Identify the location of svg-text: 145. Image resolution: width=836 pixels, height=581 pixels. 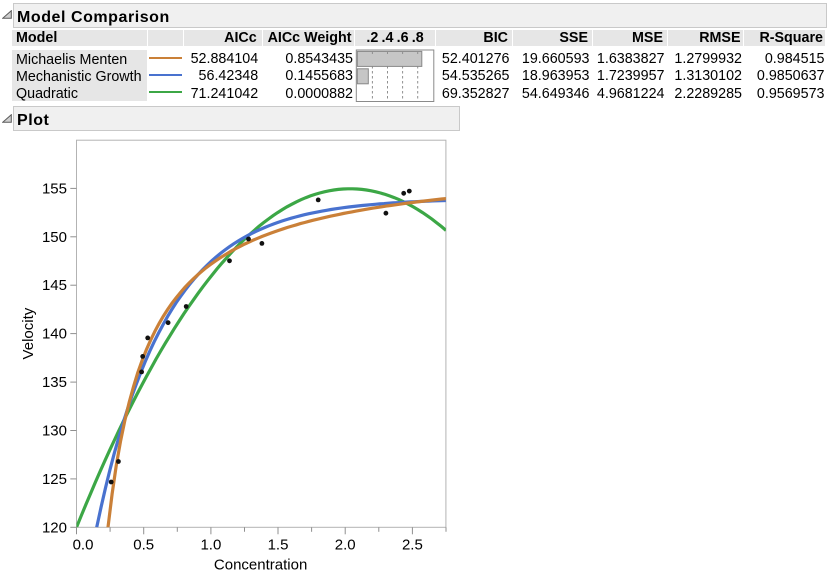
(54, 285).